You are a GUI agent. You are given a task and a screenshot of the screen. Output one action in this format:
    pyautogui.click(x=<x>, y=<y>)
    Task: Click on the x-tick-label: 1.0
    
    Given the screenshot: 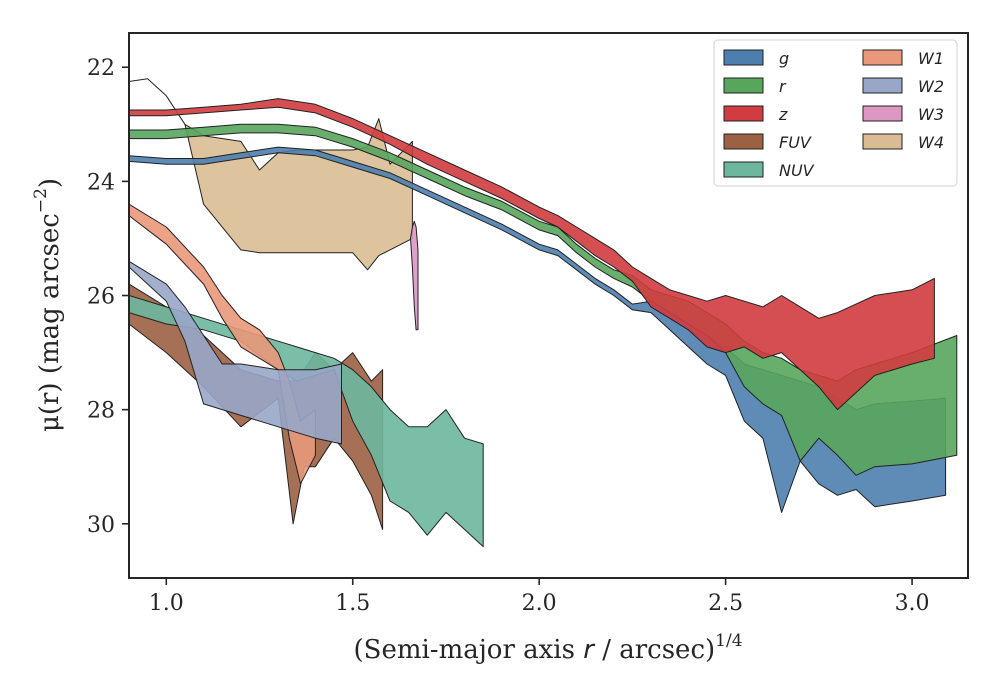 What is the action you would take?
    pyautogui.click(x=166, y=603)
    